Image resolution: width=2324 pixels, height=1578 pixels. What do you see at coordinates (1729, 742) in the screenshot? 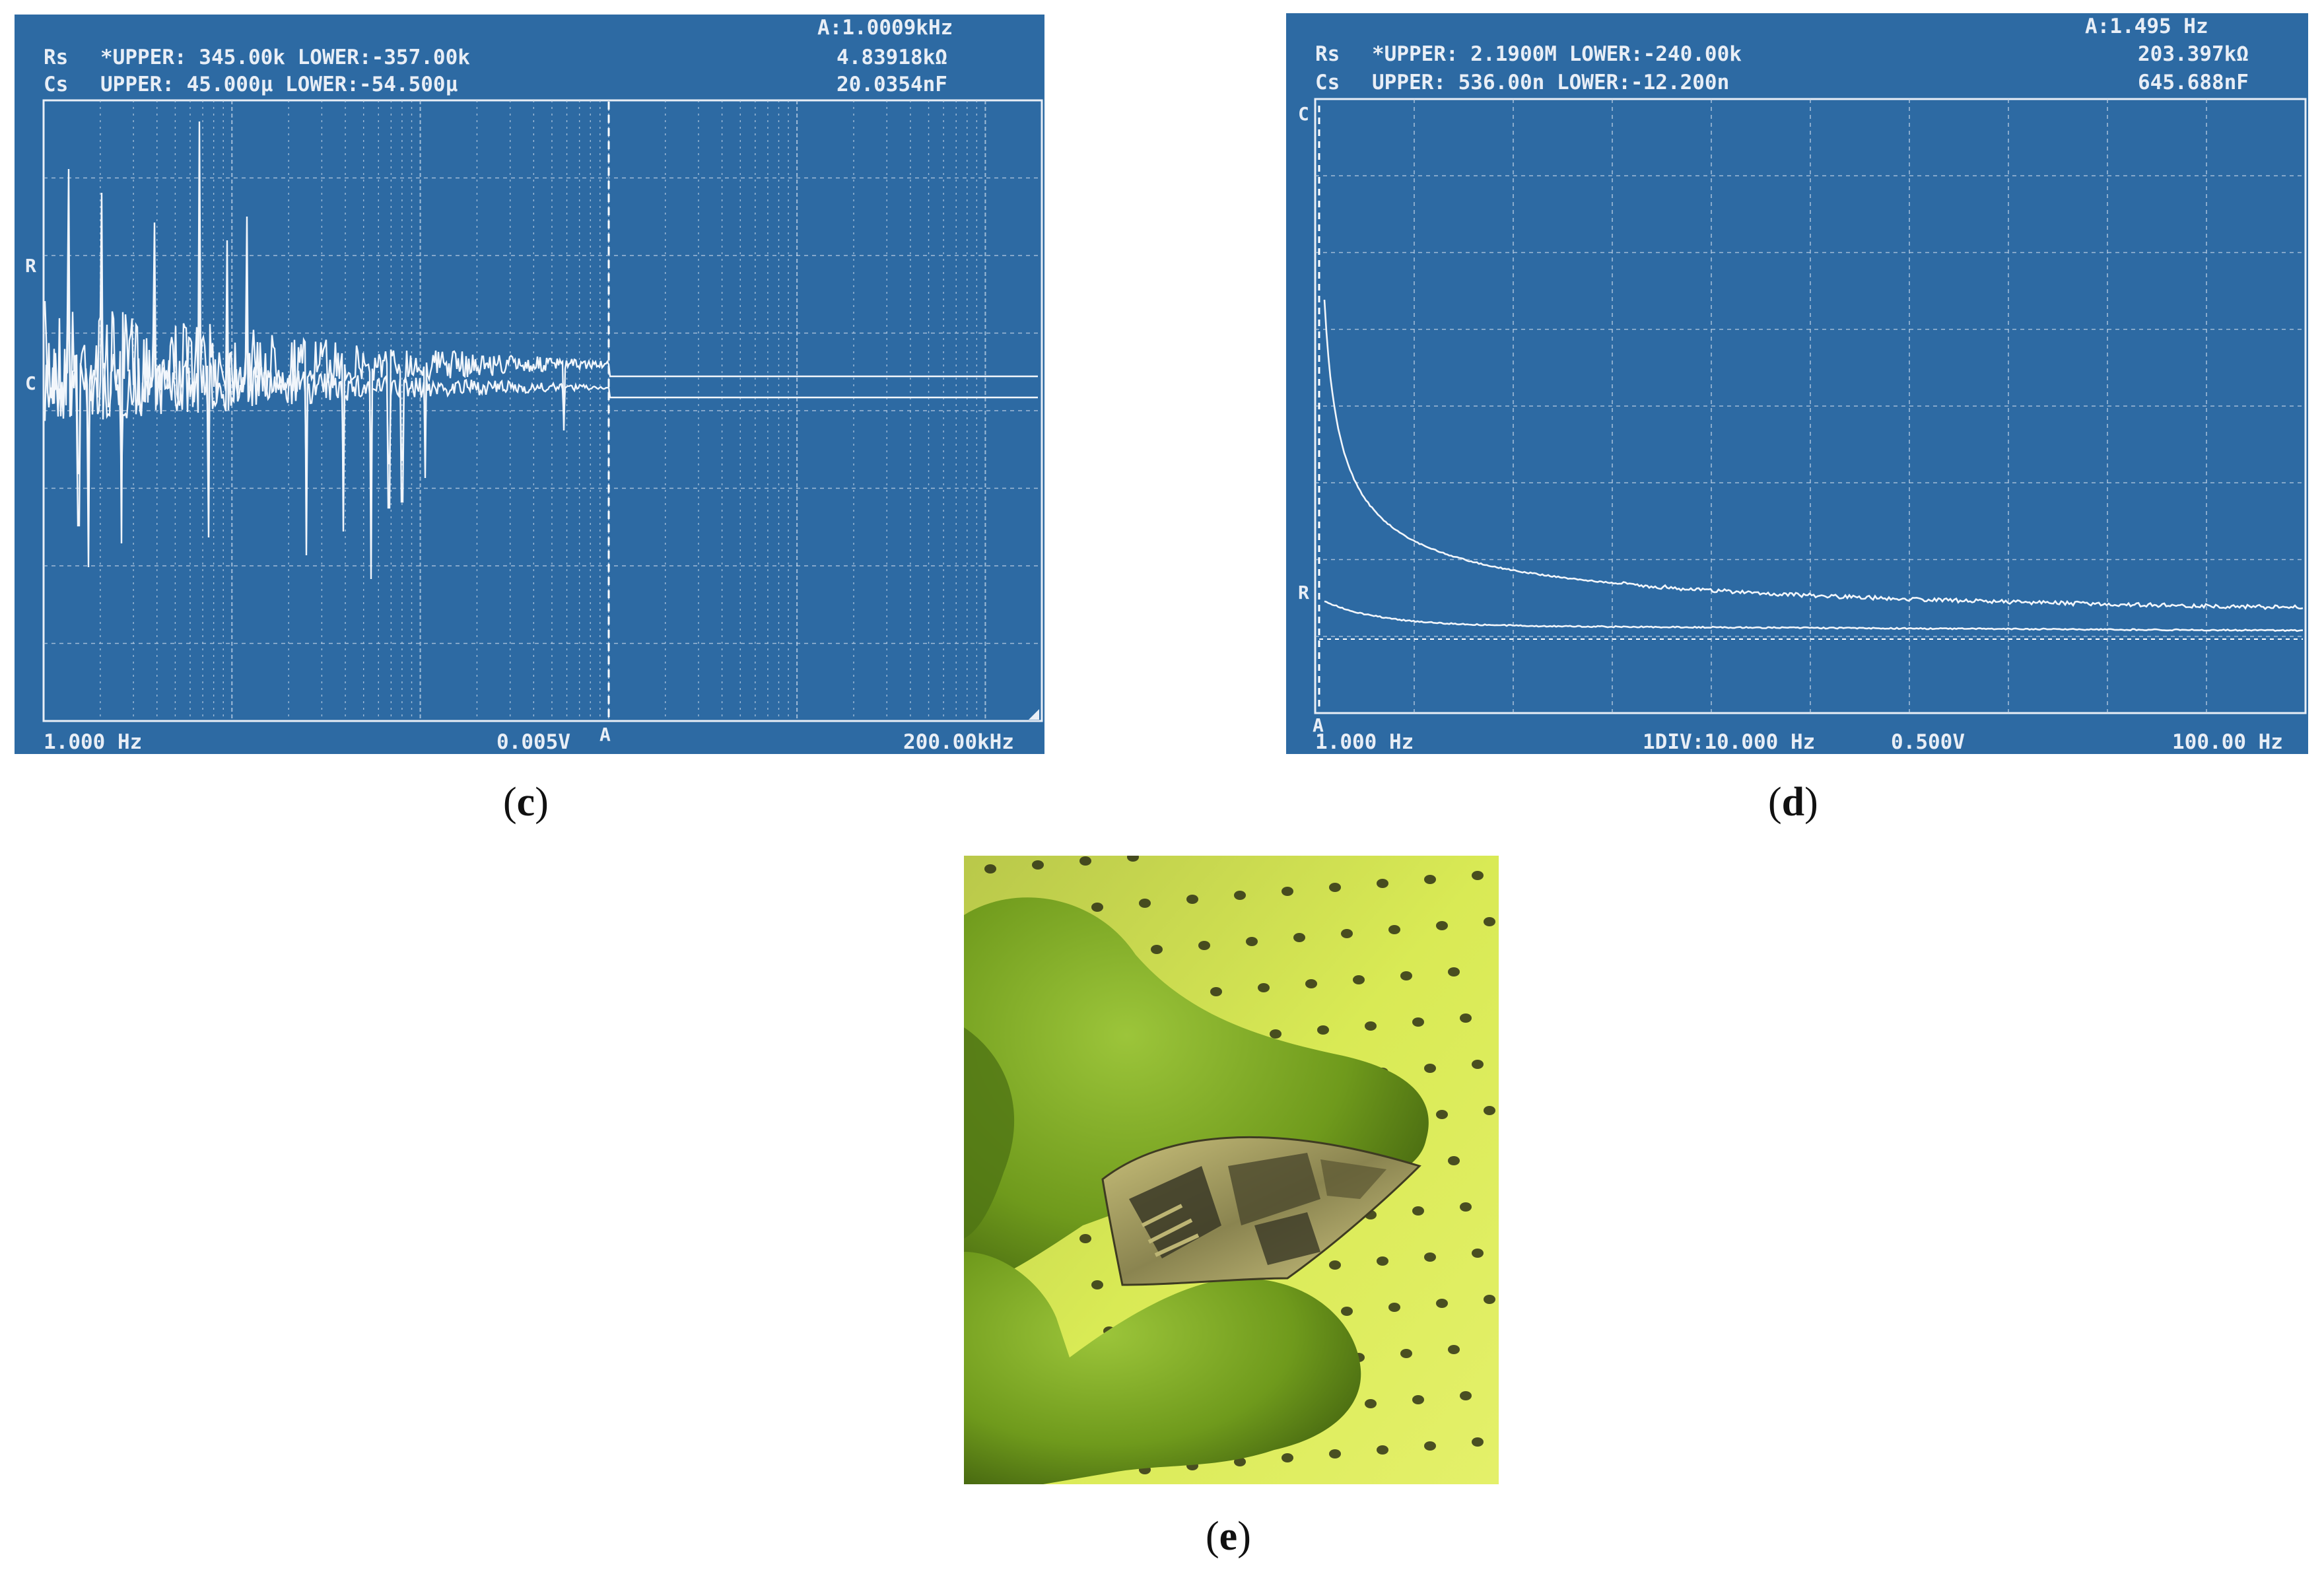
I see `division-label: 1DIV:10.000 Hz` at bounding box center [1729, 742].